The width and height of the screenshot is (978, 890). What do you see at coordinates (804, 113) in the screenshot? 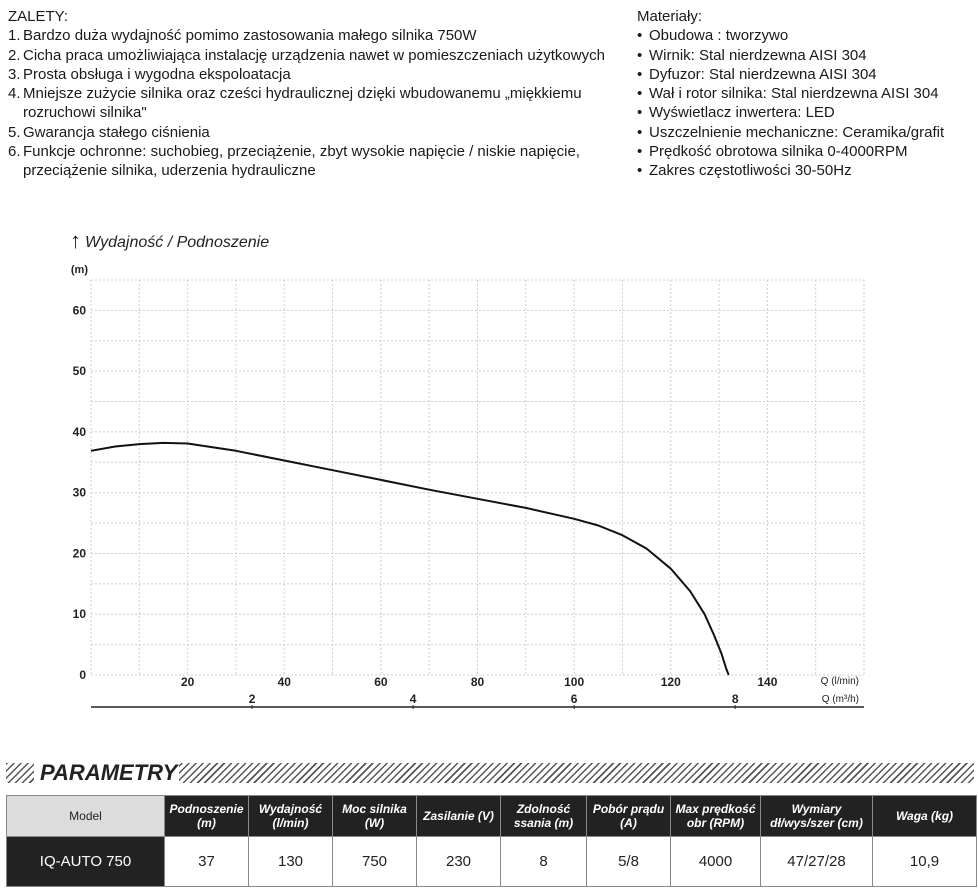
I see `material-item: Wyświetlacz inwertera: LED` at bounding box center [804, 113].